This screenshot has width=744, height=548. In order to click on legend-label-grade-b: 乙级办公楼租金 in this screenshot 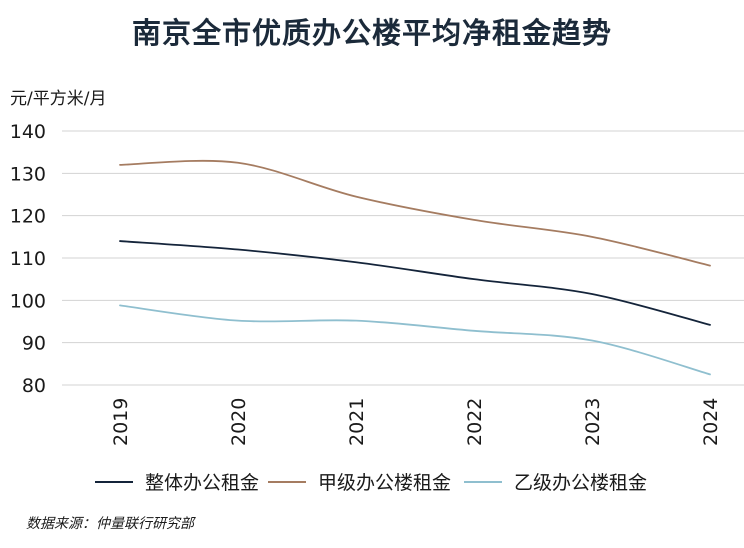, I will do `click(581, 483)`.